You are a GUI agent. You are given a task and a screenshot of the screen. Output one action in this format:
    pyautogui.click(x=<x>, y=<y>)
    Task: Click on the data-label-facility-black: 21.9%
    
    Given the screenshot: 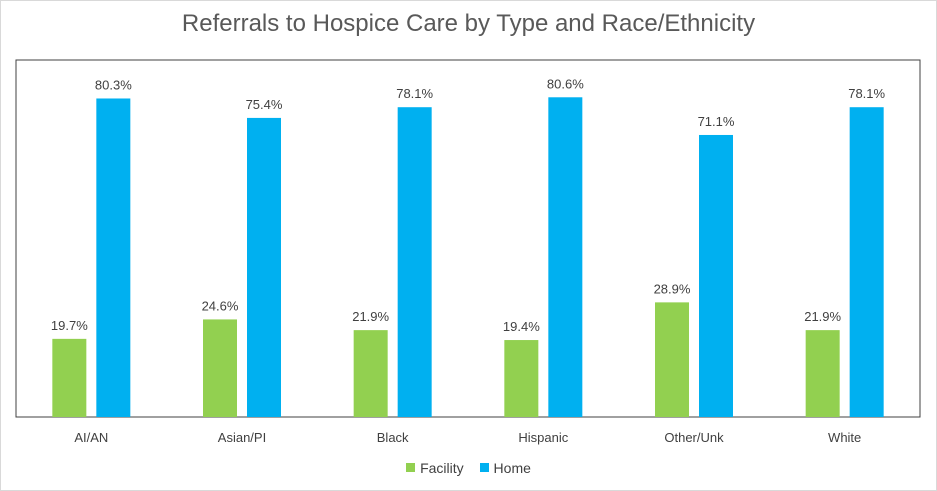 What is the action you would take?
    pyautogui.click(x=370, y=316)
    